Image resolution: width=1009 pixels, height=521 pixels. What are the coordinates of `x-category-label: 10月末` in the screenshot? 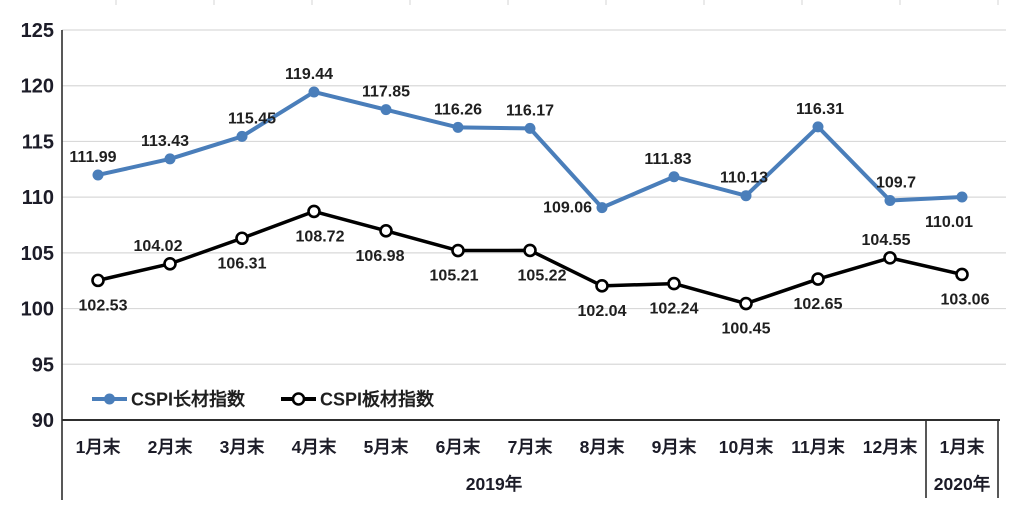 It's located at (746, 447).